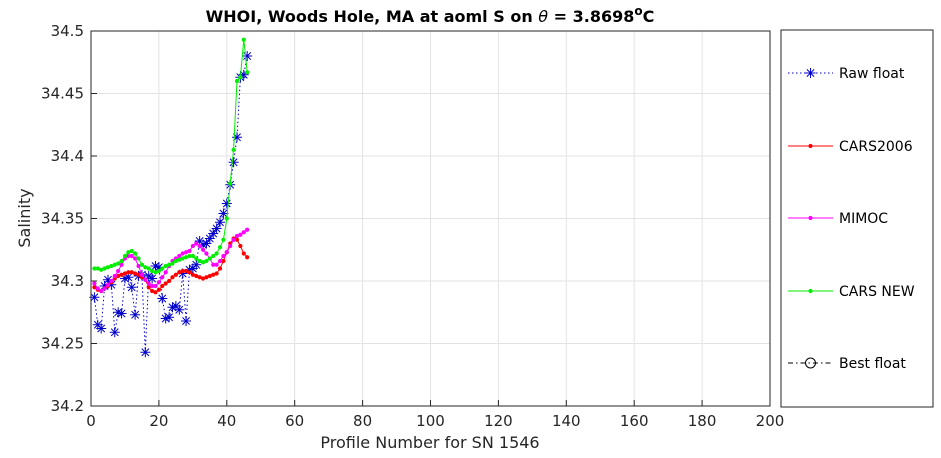 The height and width of the screenshot is (458, 941). Describe the element at coordinates (649, 16) in the screenshot. I see `title-unit: C` at that location.